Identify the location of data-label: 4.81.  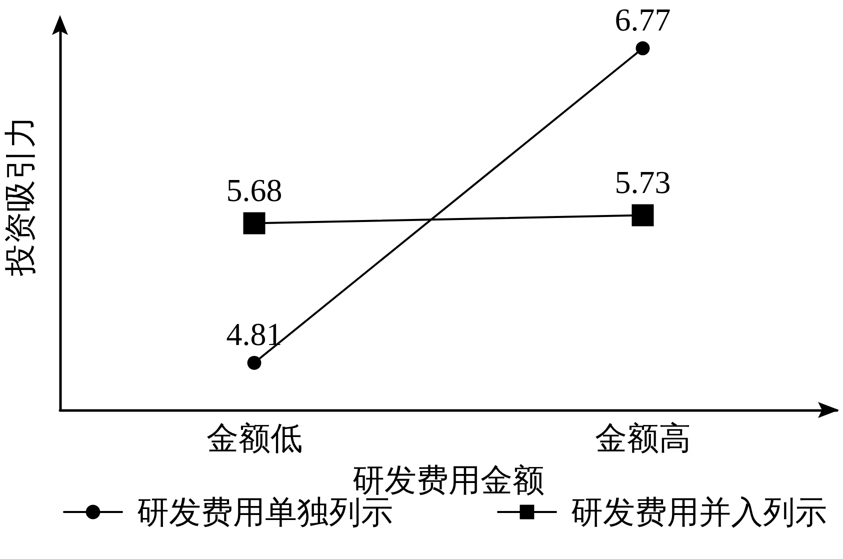
(254, 334).